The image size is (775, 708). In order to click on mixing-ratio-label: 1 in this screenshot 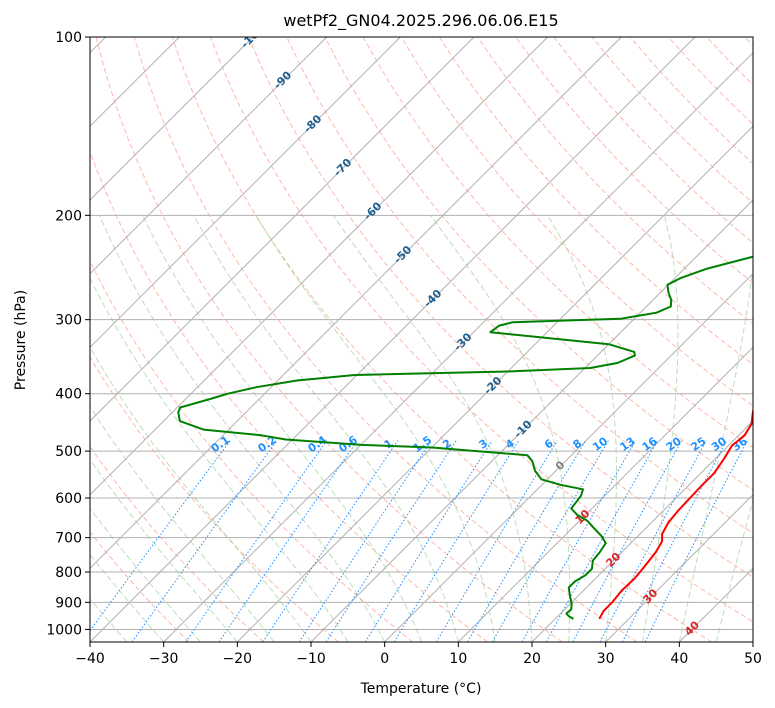, I will do `click(389, 444)`.